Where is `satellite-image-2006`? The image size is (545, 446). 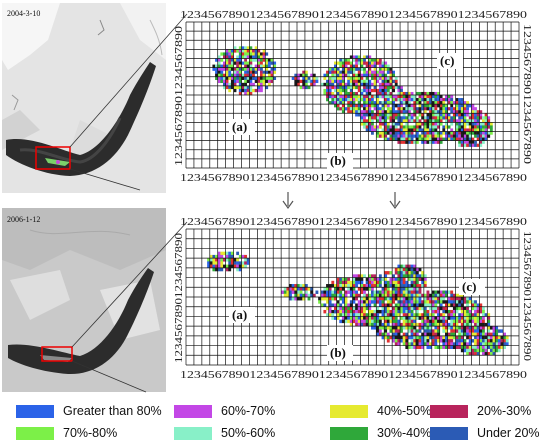 satellite-image-2006 is located at coordinates (84, 300).